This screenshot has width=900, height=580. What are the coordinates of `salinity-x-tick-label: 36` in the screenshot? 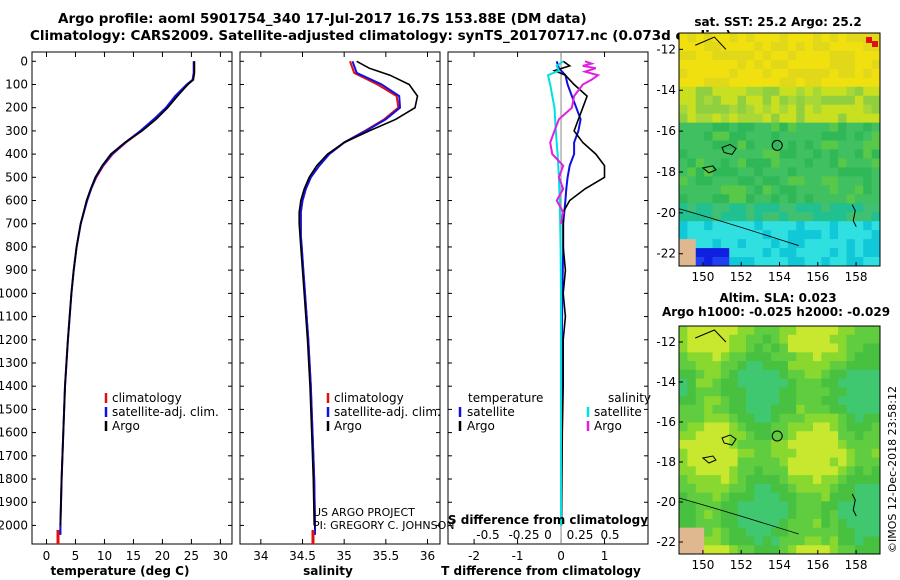 It's located at (427, 556).